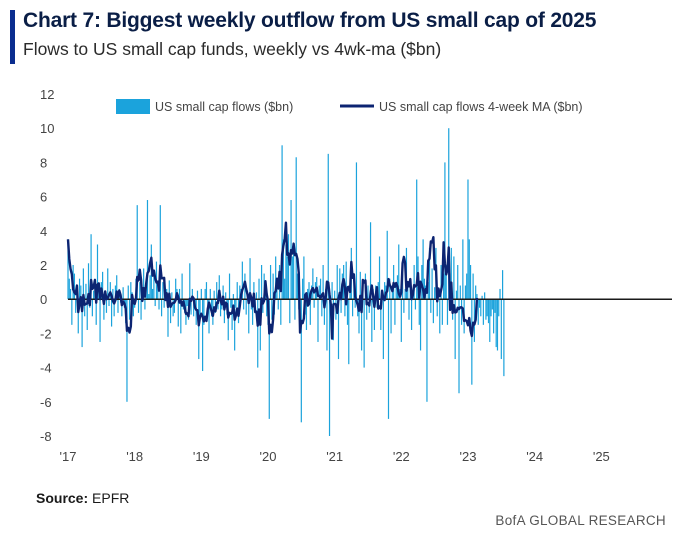 The width and height of the screenshot is (680, 539). What do you see at coordinates (46, 333) in the screenshot?
I see `y-tick-label: -2` at bounding box center [46, 333].